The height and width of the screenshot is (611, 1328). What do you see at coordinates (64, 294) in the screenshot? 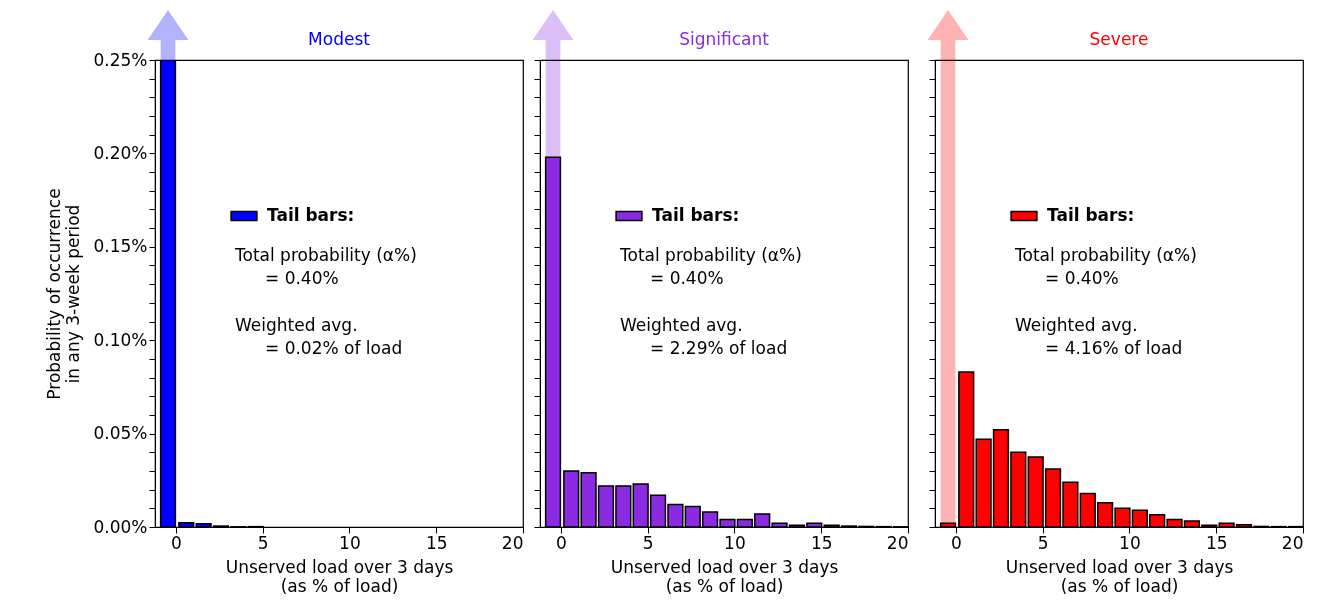
I see `y-axis-title: Probability of occurrence in any 3-week period` at bounding box center [64, 294].